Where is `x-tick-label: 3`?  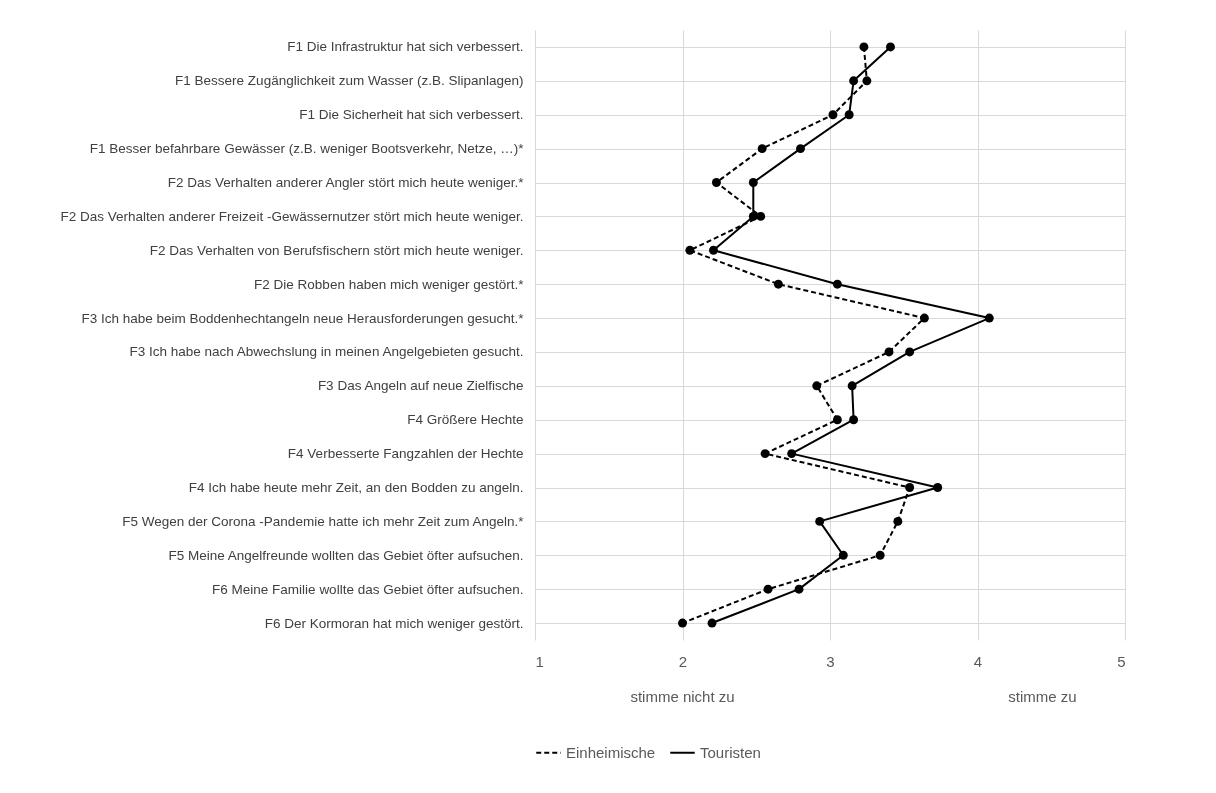 x-tick-label: 3 is located at coordinates (830, 661).